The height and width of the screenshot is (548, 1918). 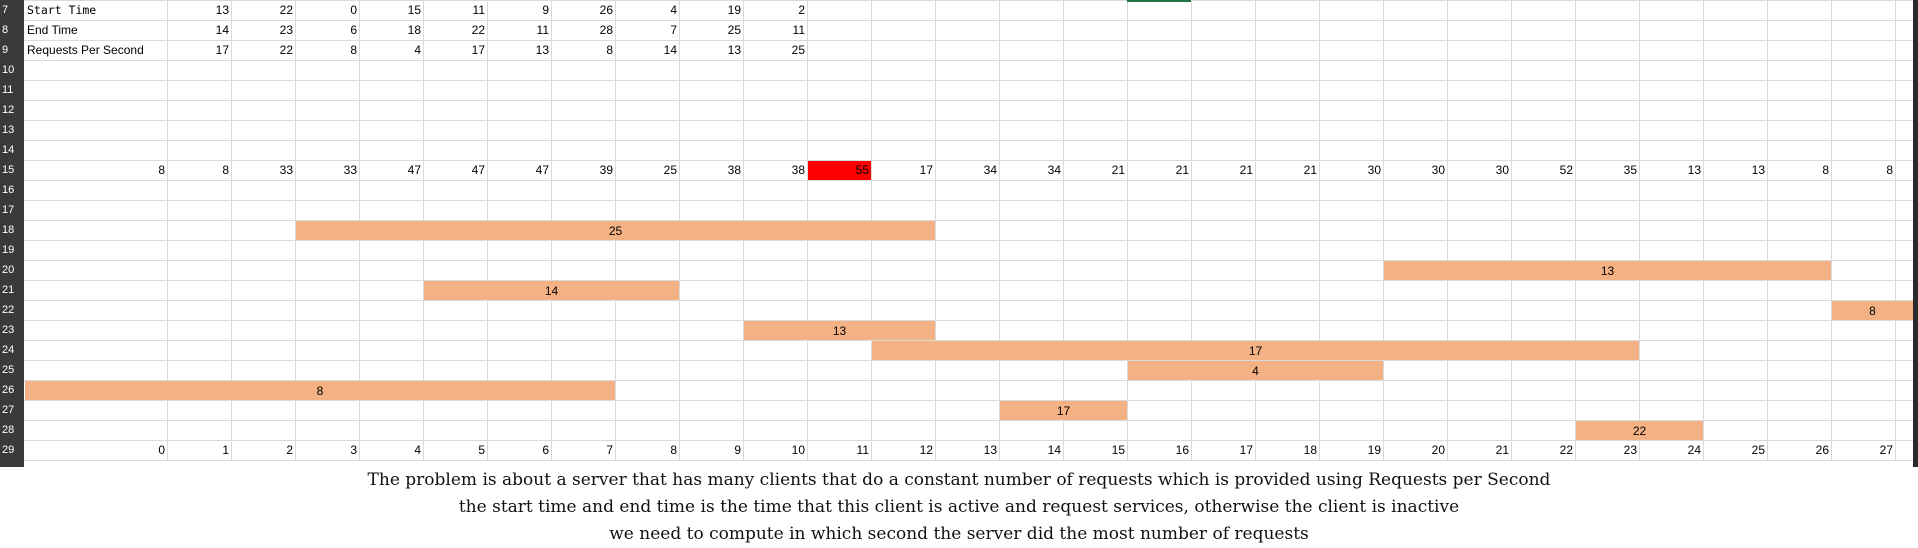 I want to click on end-time-cell: 22, so click(x=478, y=30).